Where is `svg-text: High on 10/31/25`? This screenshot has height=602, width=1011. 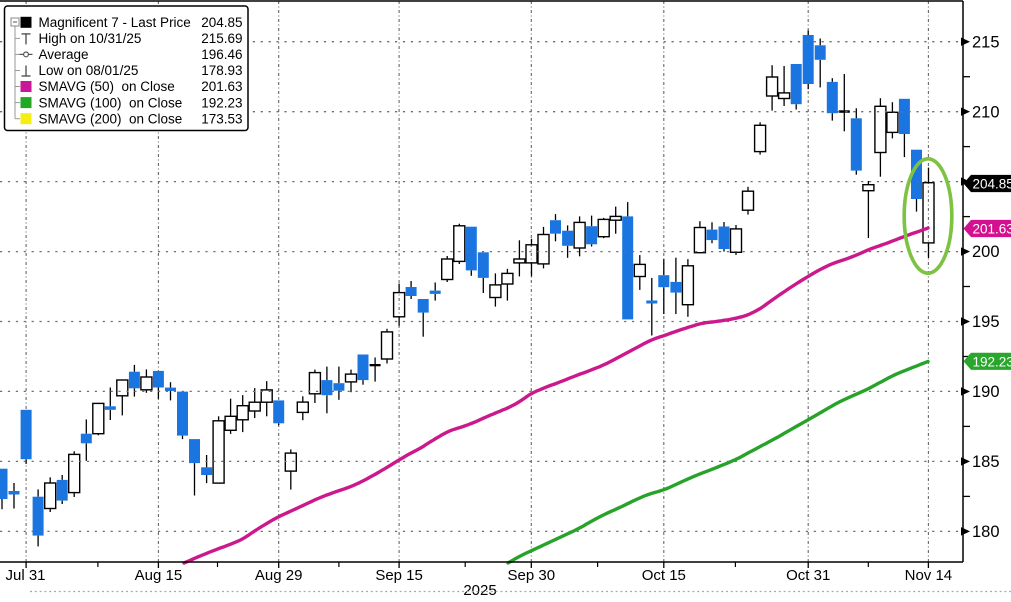
svg-text: High on 10/31/25 is located at coordinates (90, 38).